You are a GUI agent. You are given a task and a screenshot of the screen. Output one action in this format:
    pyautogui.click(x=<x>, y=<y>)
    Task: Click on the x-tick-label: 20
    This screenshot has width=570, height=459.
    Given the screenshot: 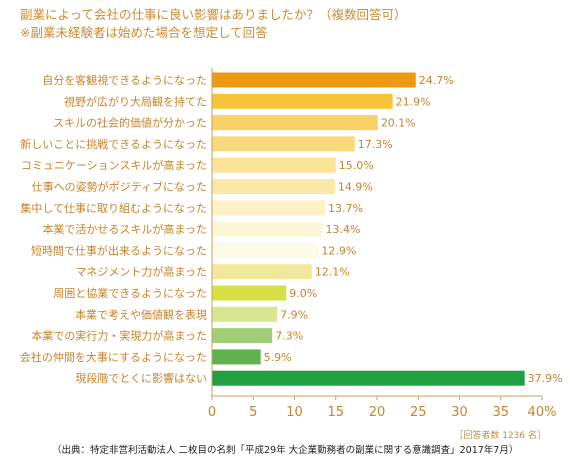 What is the action you would take?
    pyautogui.click(x=377, y=412)
    